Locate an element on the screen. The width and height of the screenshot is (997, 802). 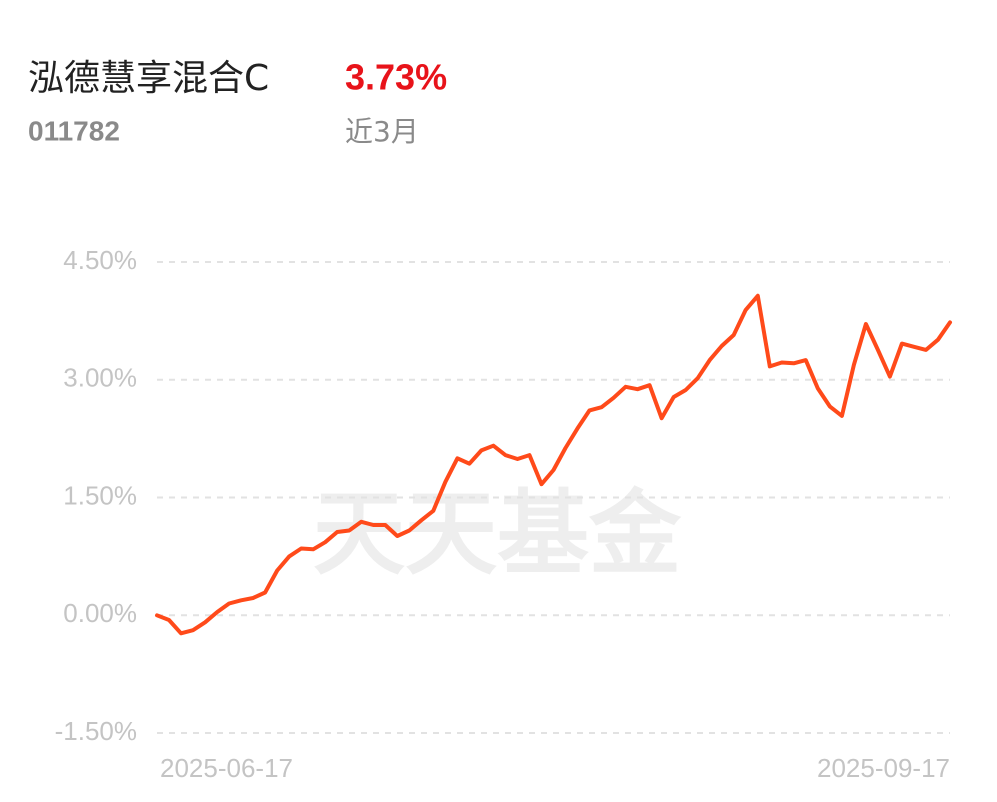
fund-name: 泓德慧享混合C is located at coordinates (148, 78).